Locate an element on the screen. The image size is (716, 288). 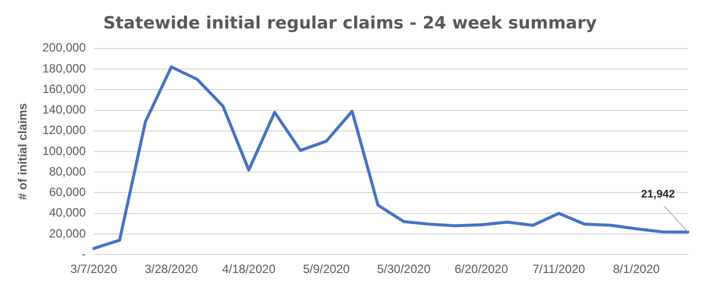
x-tick-label: 3/7/2020 is located at coordinates (94, 269).